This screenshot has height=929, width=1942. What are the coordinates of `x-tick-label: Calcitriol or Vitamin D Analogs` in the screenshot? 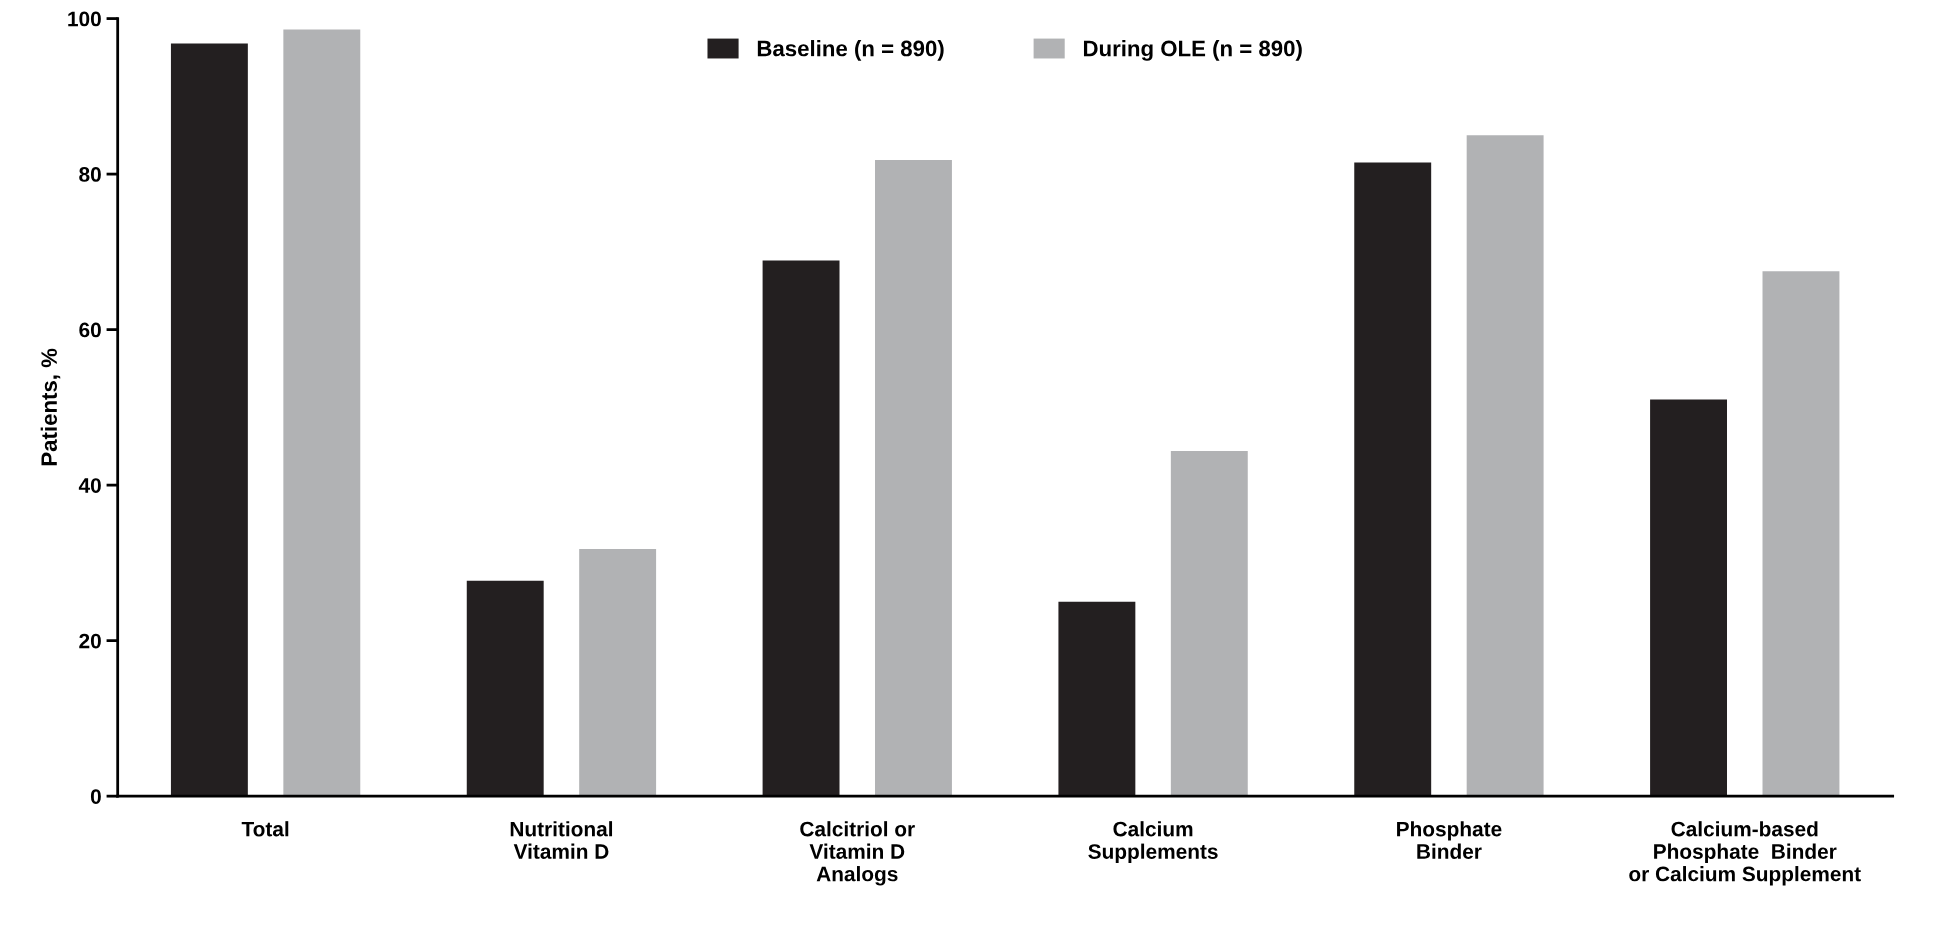 It's located at (857, 853).